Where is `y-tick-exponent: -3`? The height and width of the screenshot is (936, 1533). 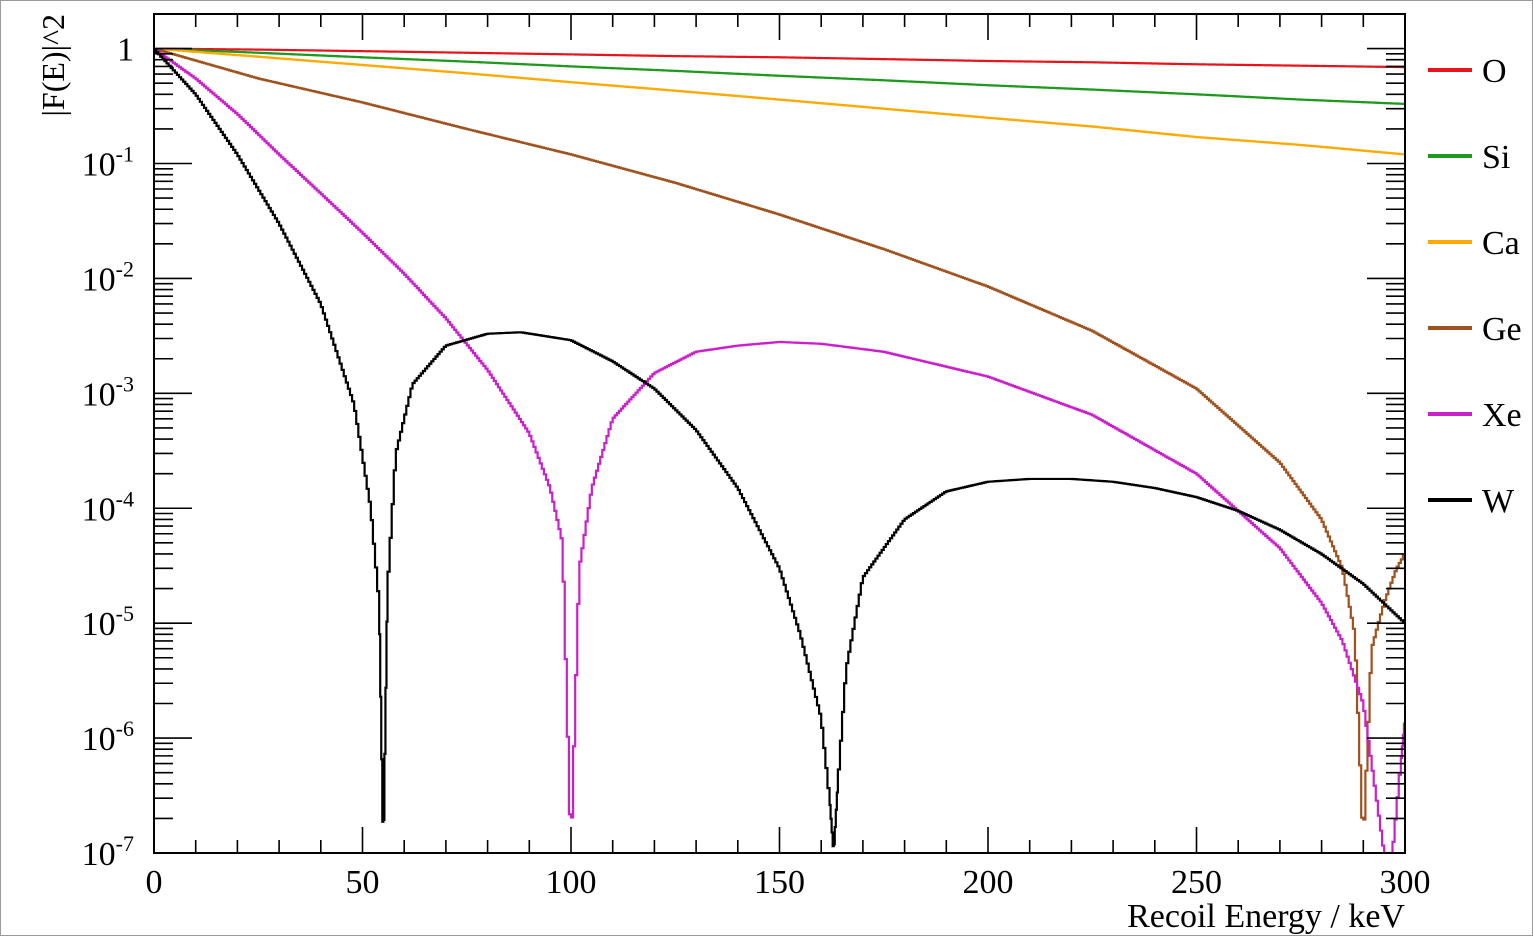
y-tick-exponent: -3 is located at coordinates (125, 383).